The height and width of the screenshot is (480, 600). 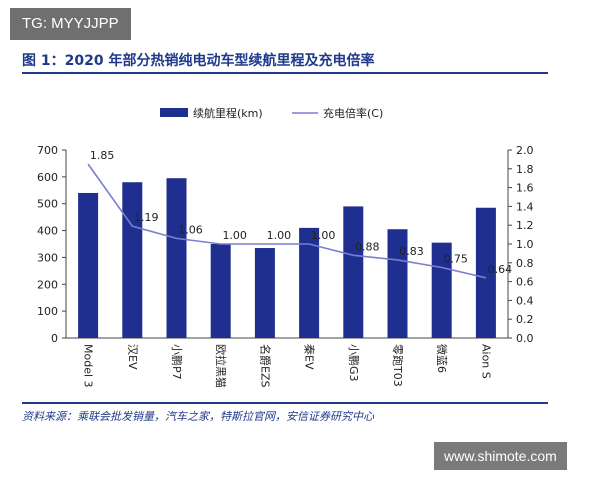 I want to click on data-label-2: 1.06, so click(x=190, y=229).